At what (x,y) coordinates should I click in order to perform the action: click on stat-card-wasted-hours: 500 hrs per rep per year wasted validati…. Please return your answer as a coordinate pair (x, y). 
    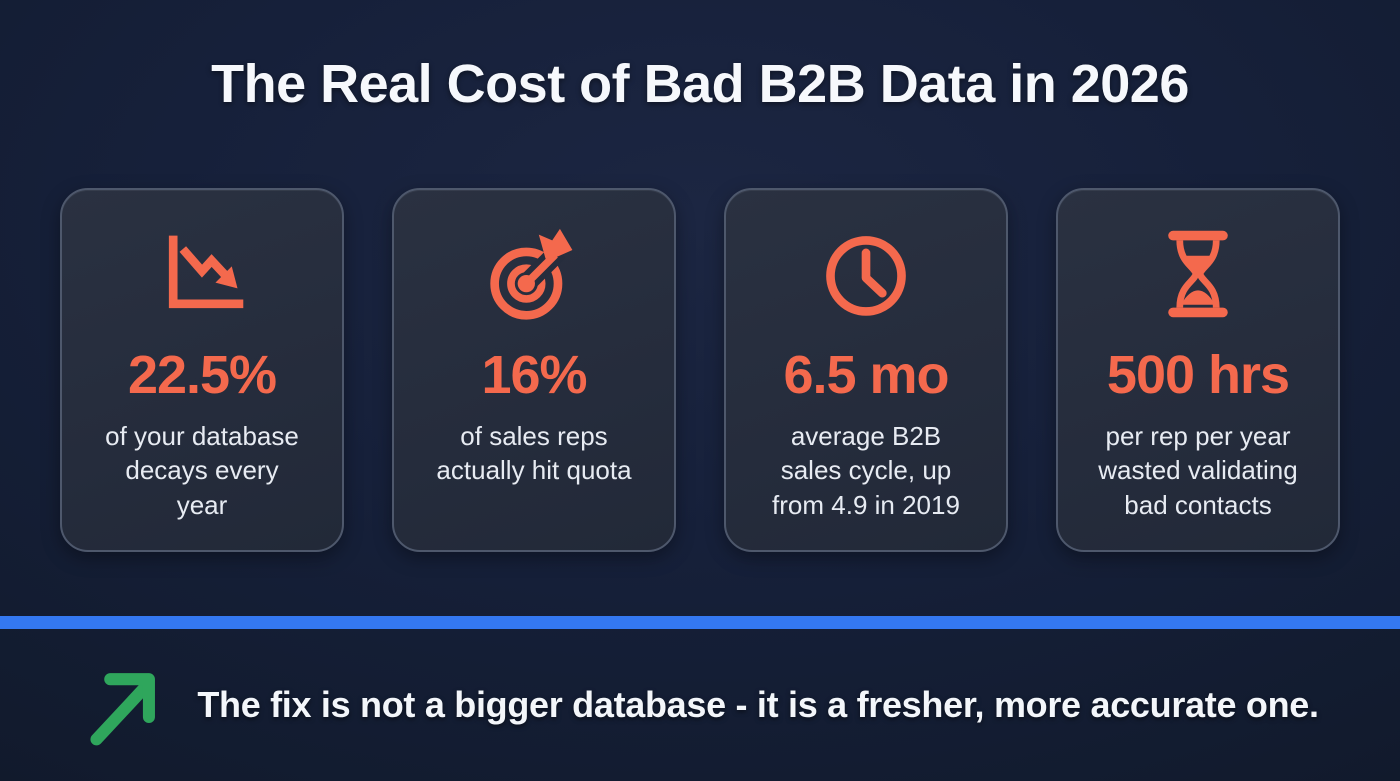
    Looking at the image, I should click on (1198, 369).